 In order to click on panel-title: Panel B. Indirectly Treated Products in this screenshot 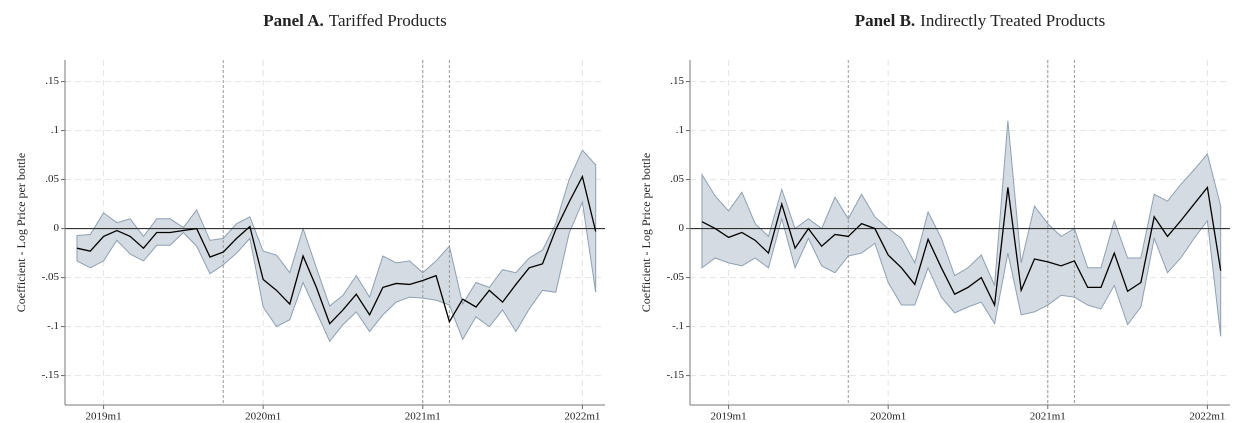, I will do `click(980, 20)`.